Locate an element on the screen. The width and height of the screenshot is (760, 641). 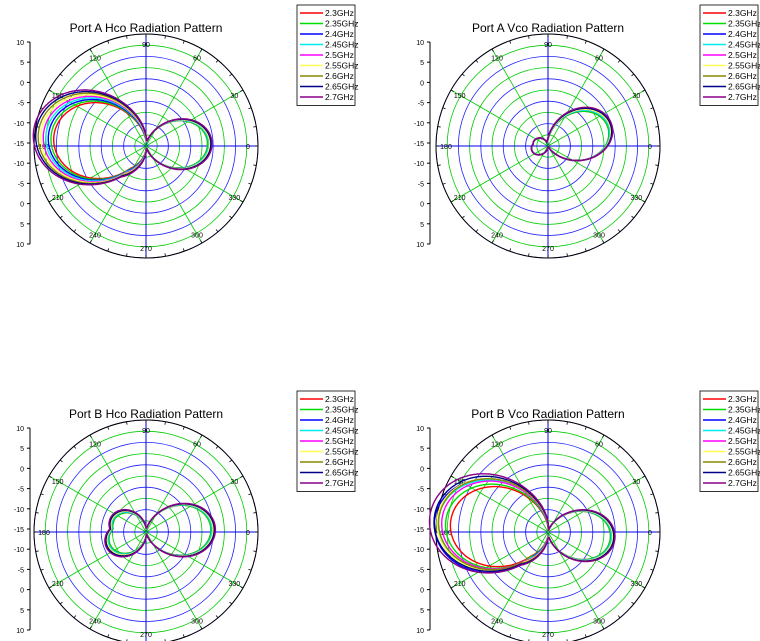
legend-label: 2.4GHz is located at coordinates (339, 420).